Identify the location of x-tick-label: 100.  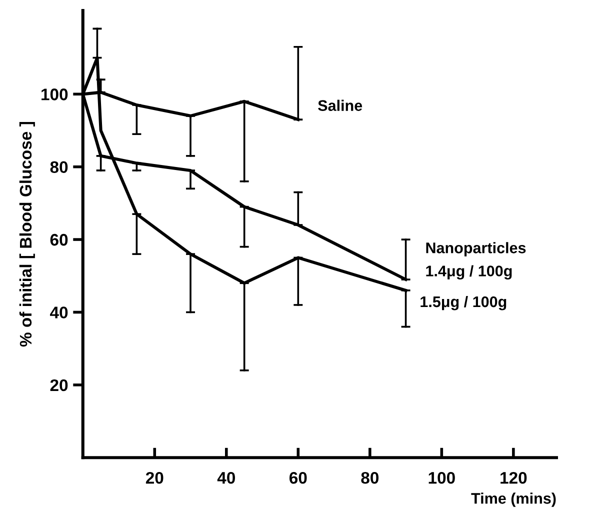
(441, 478).